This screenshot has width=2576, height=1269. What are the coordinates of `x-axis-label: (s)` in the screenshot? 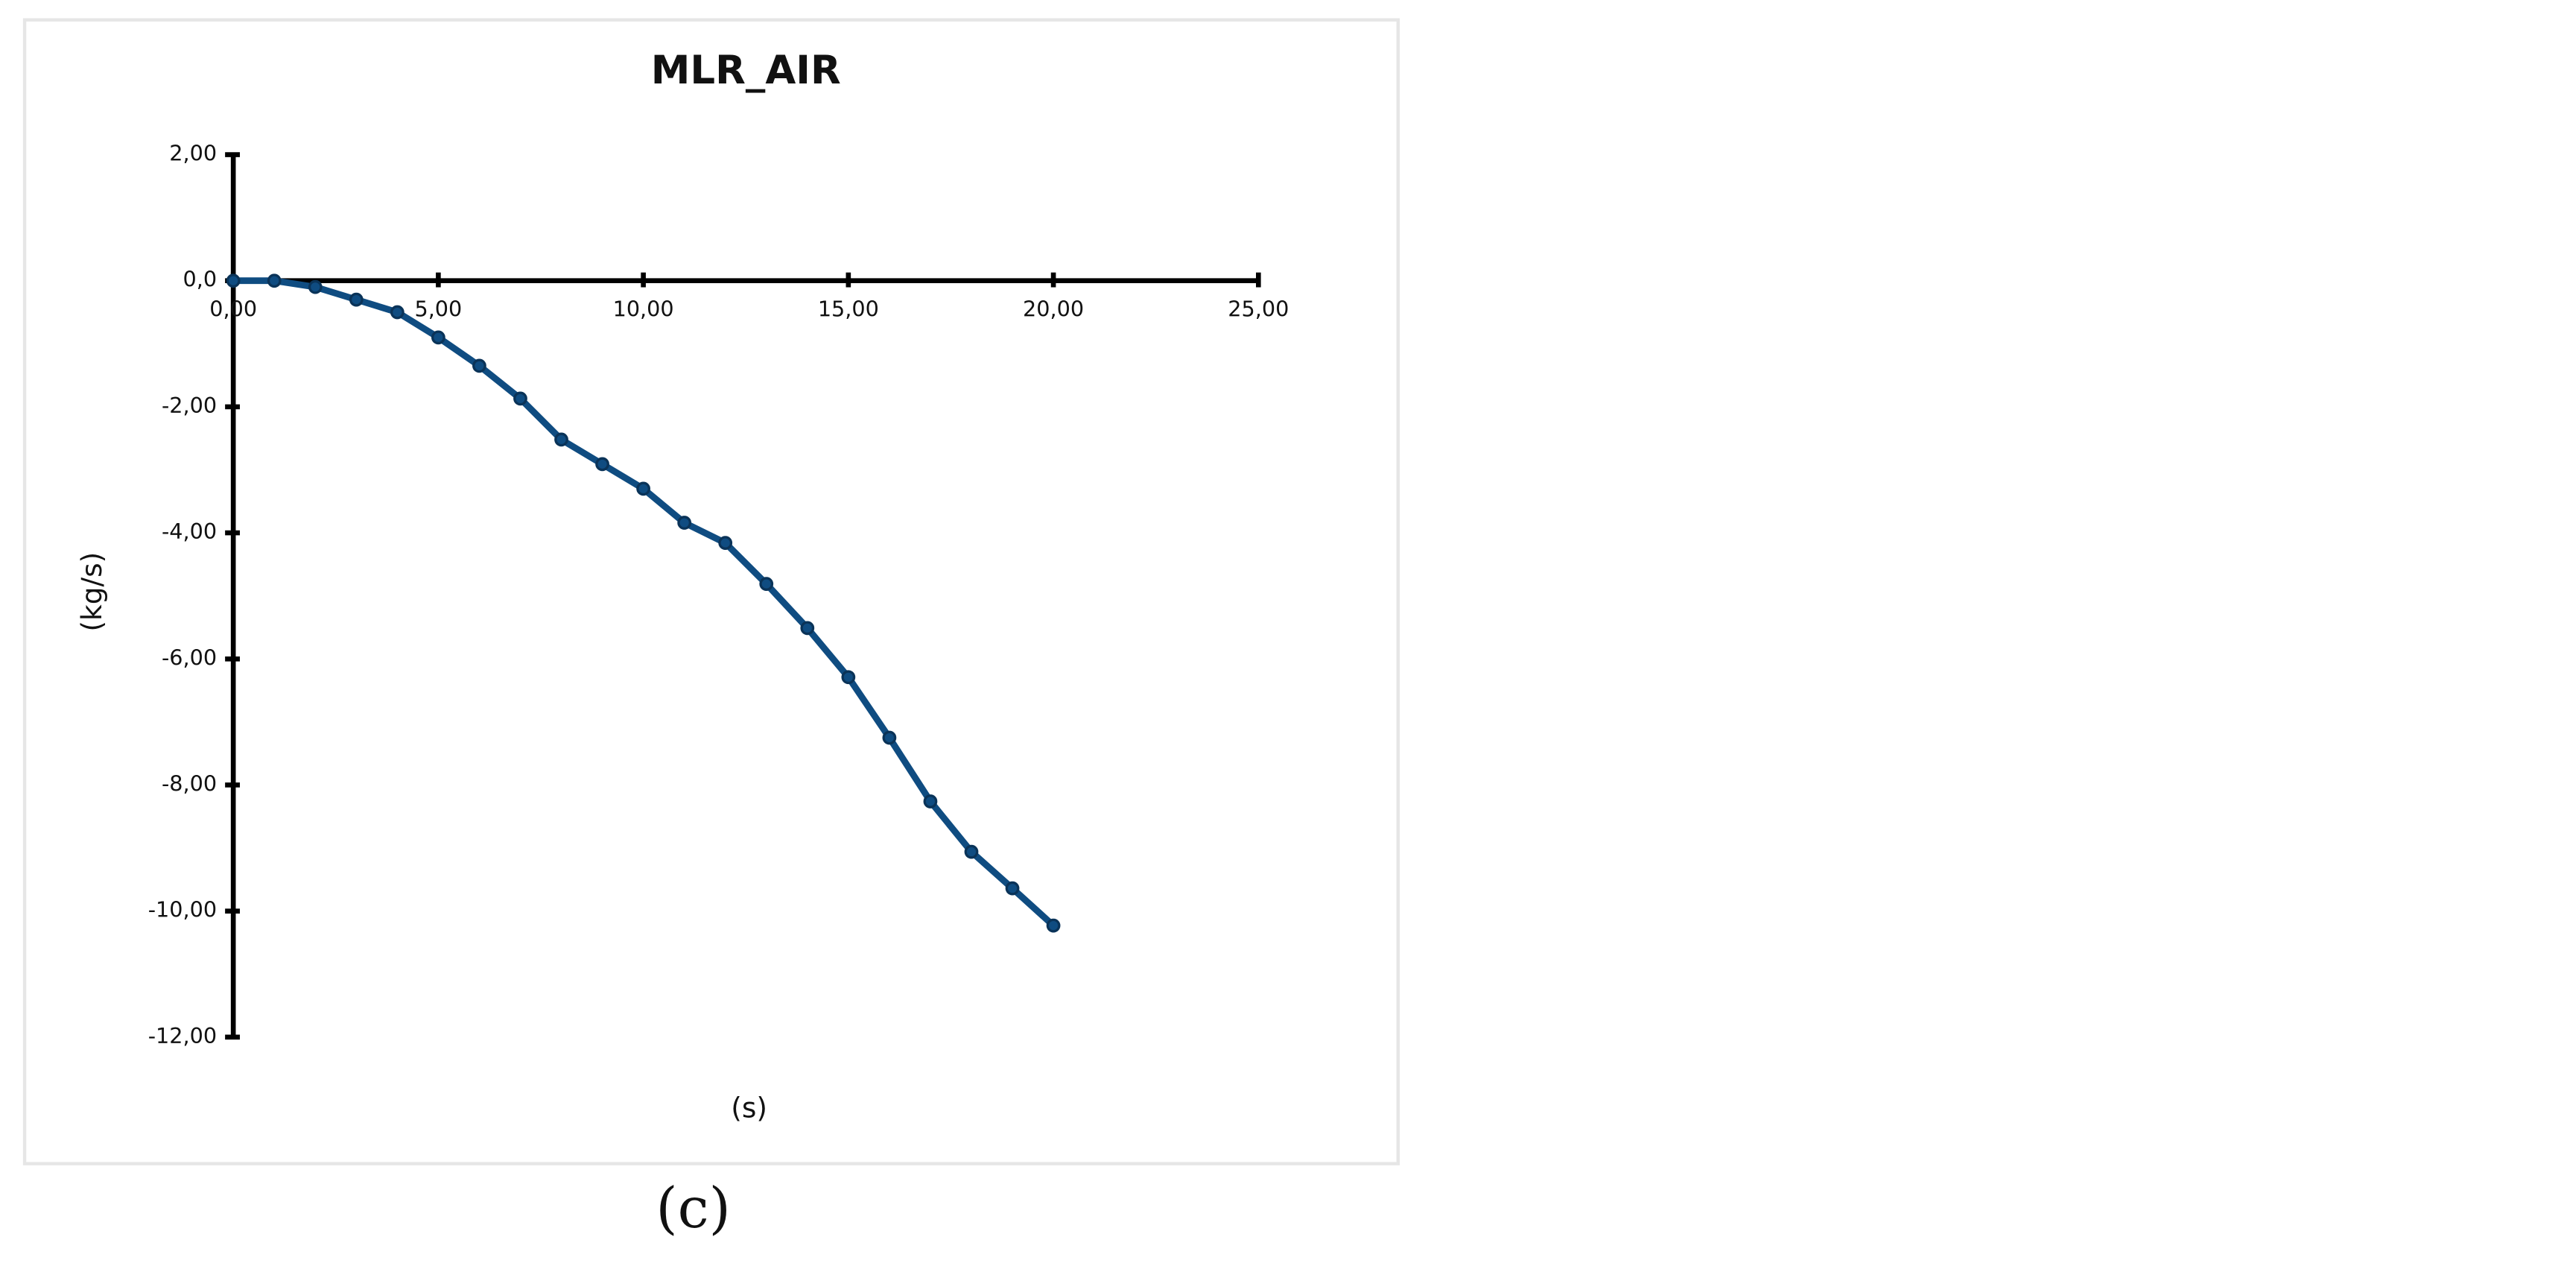 It's located at (749, 1108).